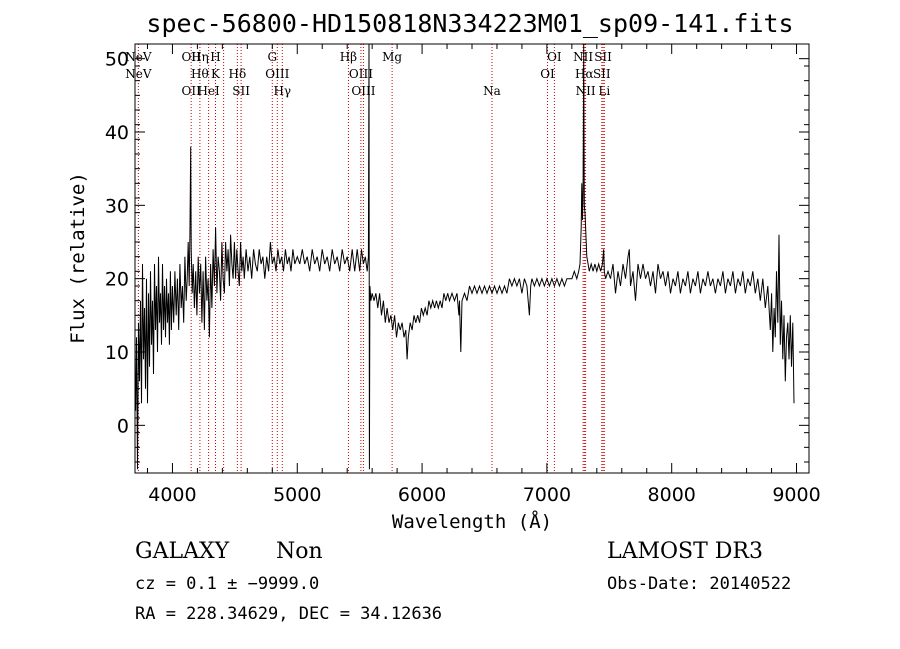 The height and width of the screenshot is (649, 900). What do you see at coordinates (472, 521) in the screenshot?
I see `x-axis-label: Wavelength (Å)` at bounding box center [472, 521].